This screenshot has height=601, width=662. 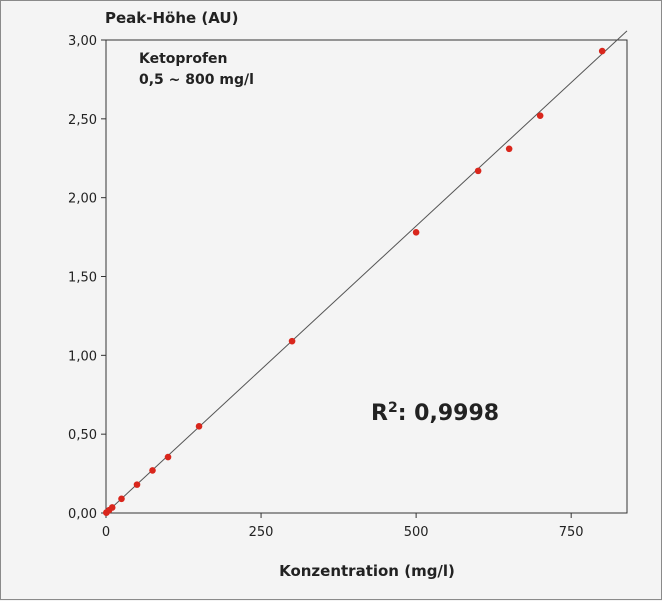 I want to click on y-axis-label: Peak-Höhe (AU), so click(x=171, y=18).